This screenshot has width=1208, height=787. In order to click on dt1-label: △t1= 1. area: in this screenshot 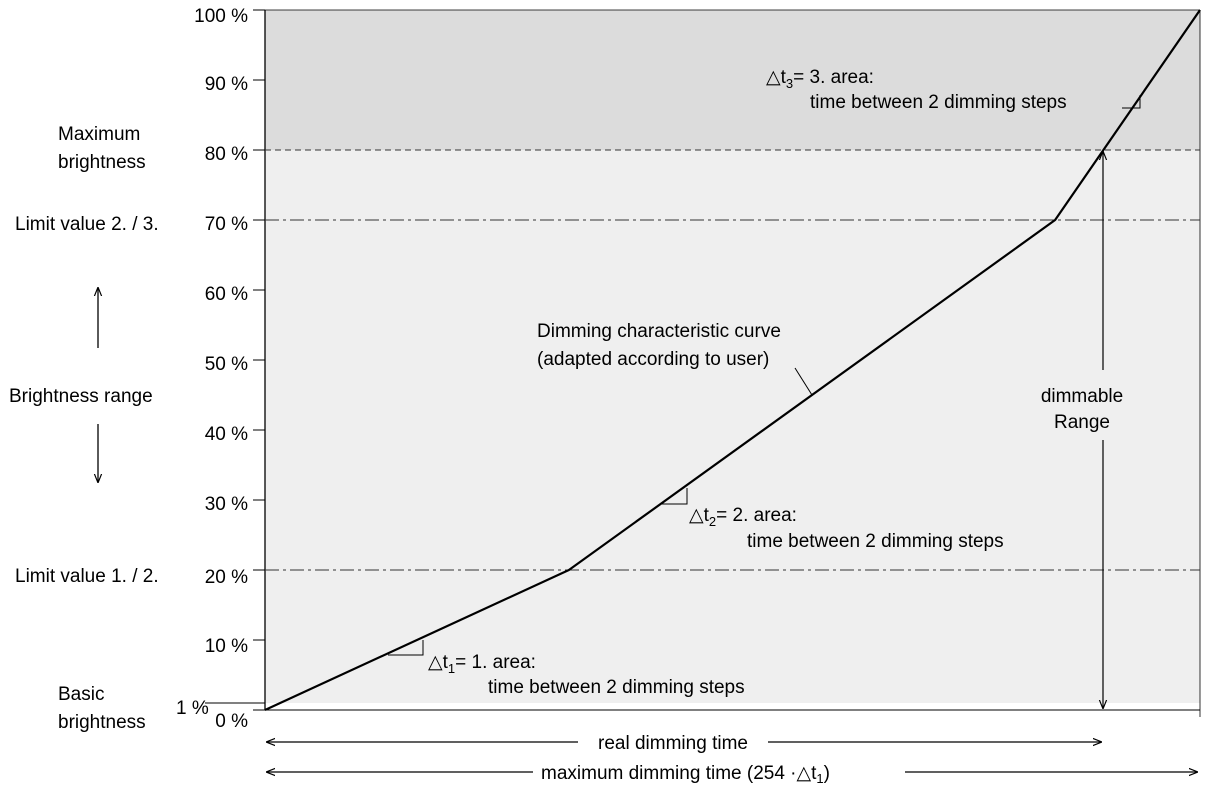, I will do `click(482, 664)`.